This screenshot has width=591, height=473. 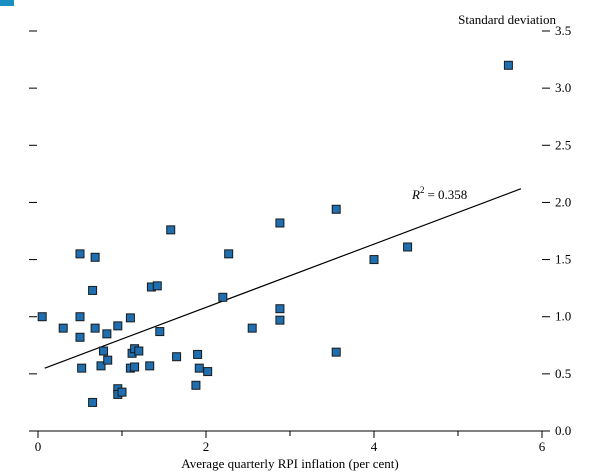 What do you see at coordinates (563, 373) in the screenshot?
I see `y-tick-label: 0.5` at bounding box center [563, 373].